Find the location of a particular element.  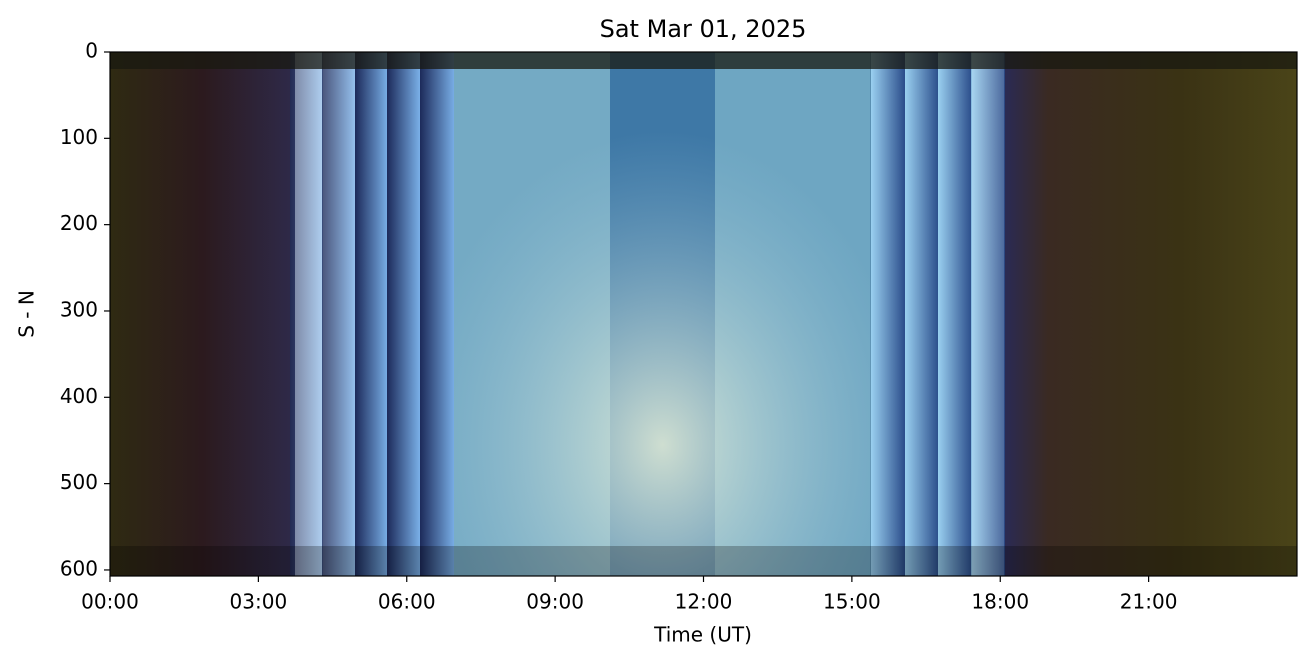

chart-title: Sat Mar 01, 2025 is located at coordinates (703, 29).